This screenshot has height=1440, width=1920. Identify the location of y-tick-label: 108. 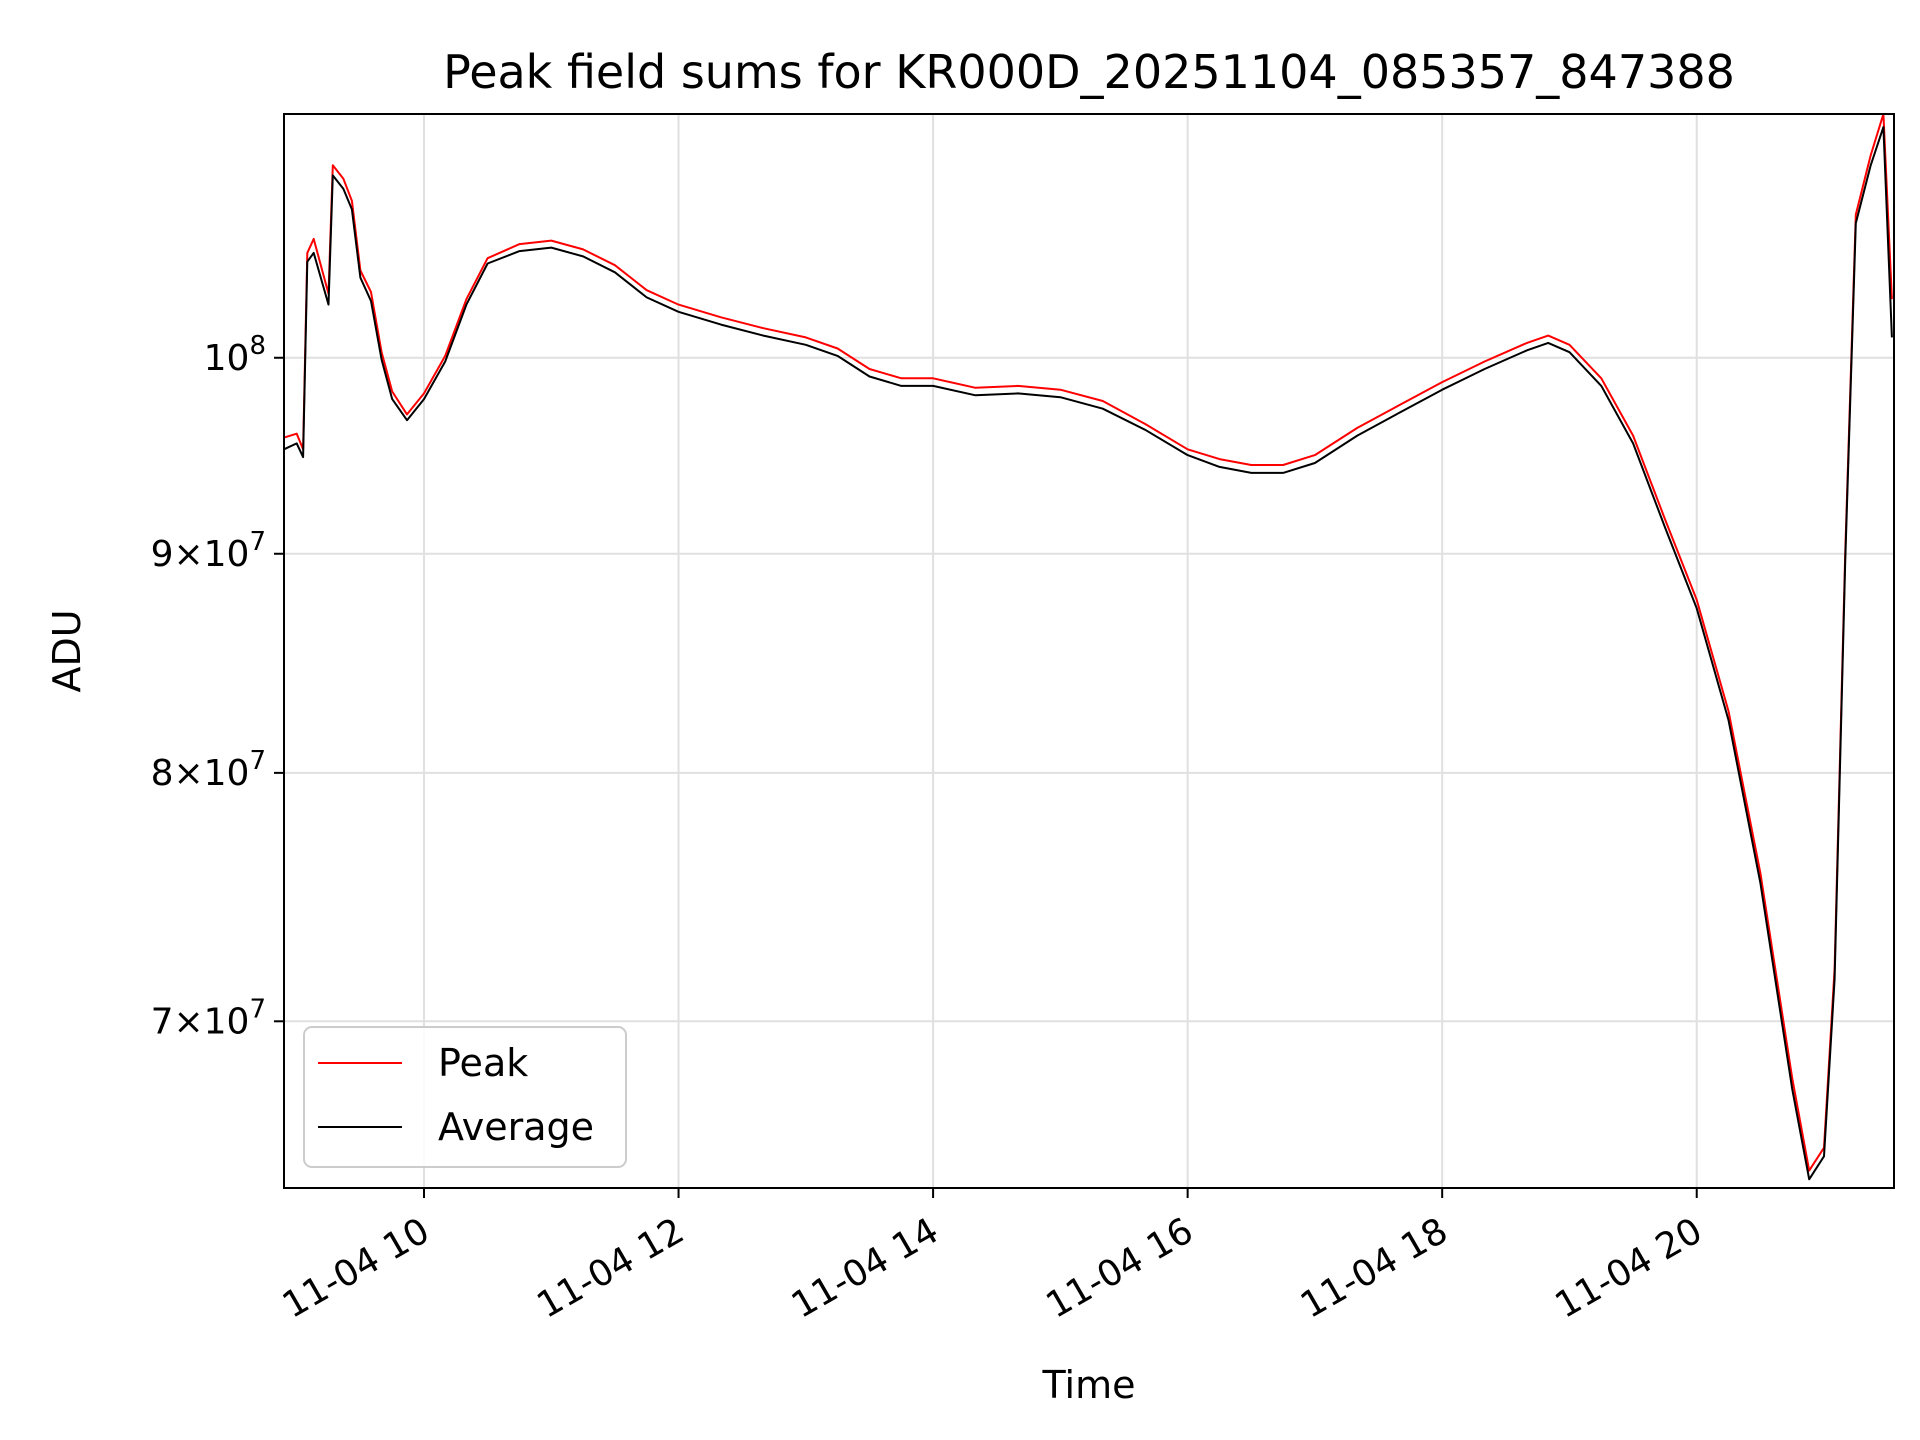
(235, 355).